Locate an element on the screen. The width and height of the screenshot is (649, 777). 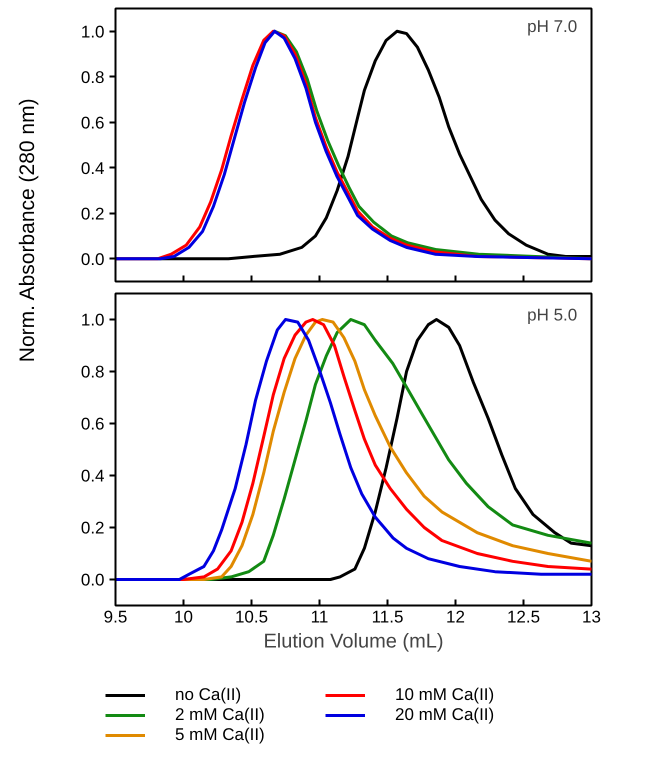
x-tick-label: 12.5 is located at coordinates (523, 617).